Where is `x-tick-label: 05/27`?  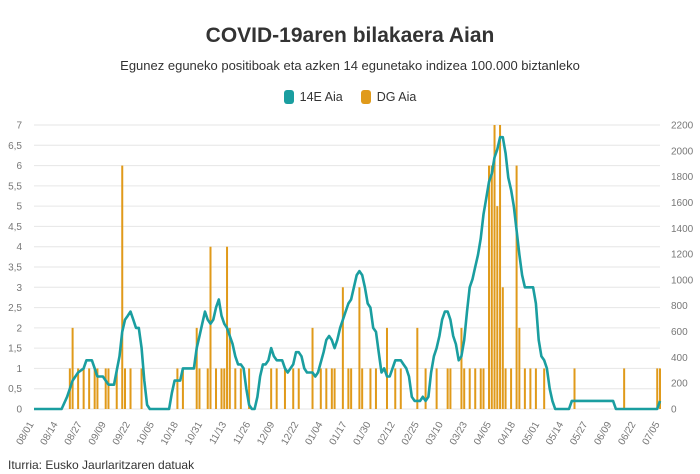
x-tick-label: 05/27 is located at coordinates (579, 434).